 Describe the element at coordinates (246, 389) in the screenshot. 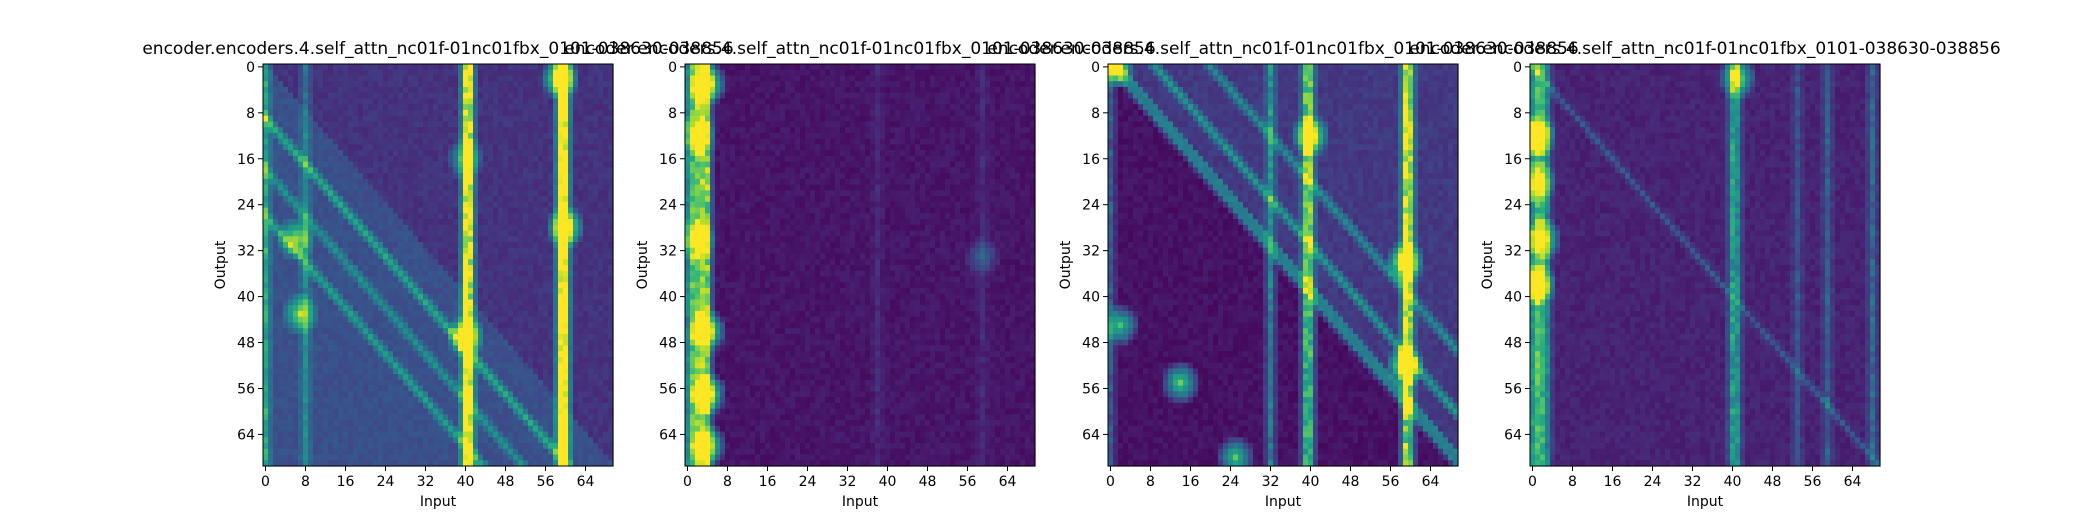

I see `y-tick-label: 56` at that location.